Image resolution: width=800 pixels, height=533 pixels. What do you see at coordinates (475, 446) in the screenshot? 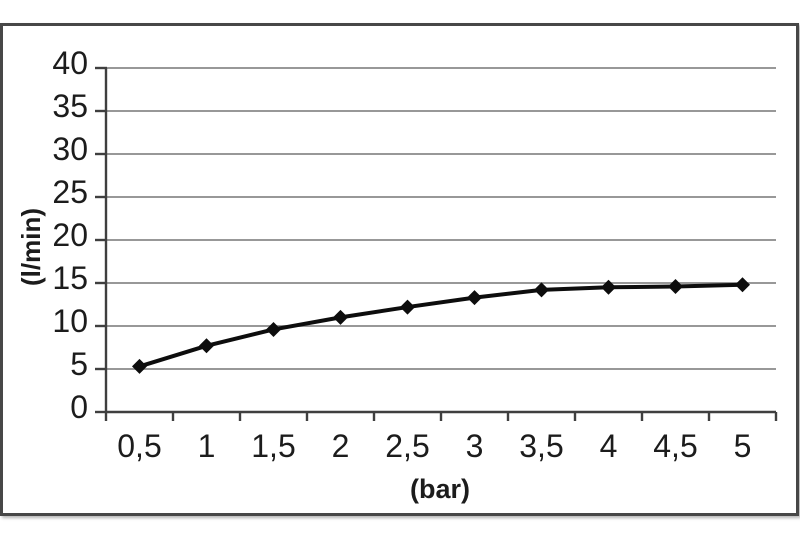
I see `x-tick-label: 3` at bounding box center [475, 446].